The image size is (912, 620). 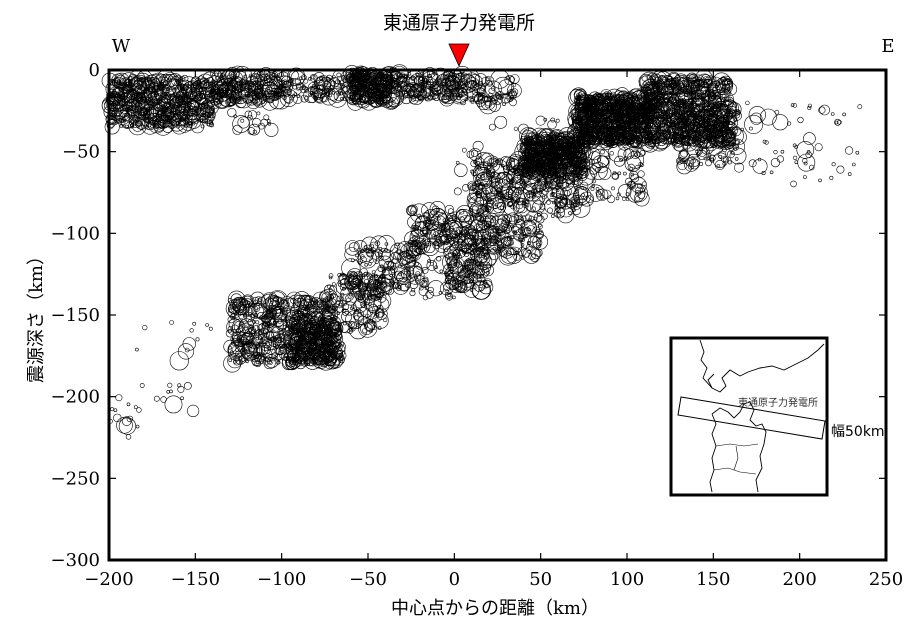 What do you see at coordinates (459, 55) in the screenshot?
I see `site-marker-triangle` at bounding box center [459, 55].